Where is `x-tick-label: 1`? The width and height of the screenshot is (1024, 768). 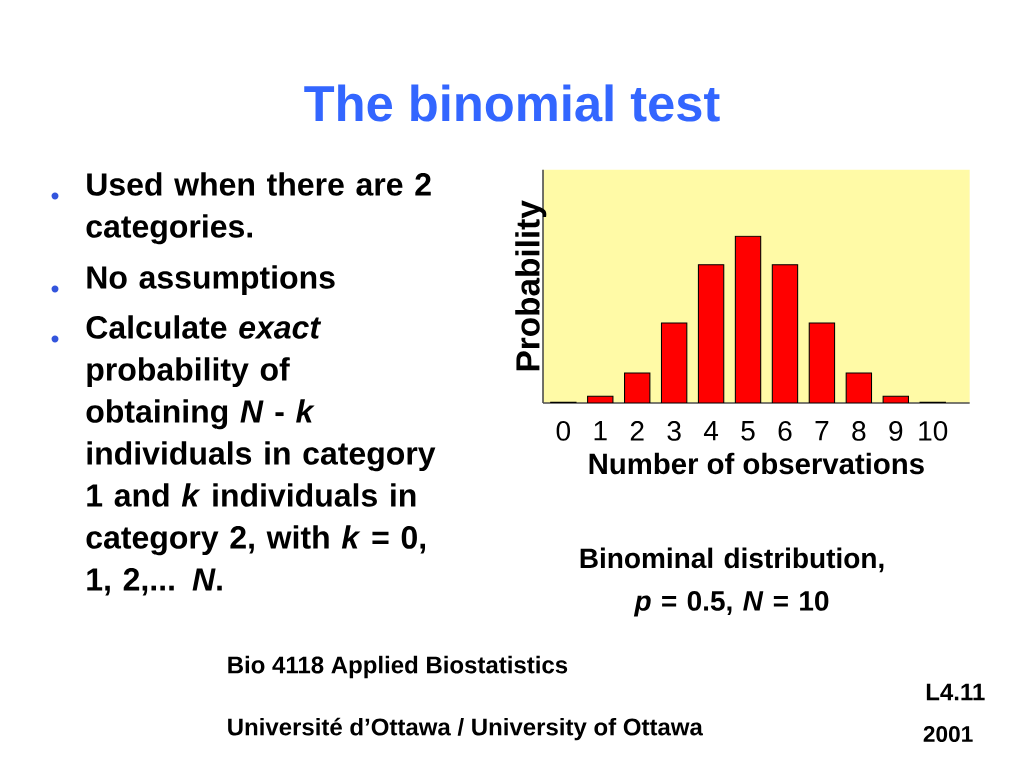
x-tick-label: 1 is located at coordinates (600, 431).